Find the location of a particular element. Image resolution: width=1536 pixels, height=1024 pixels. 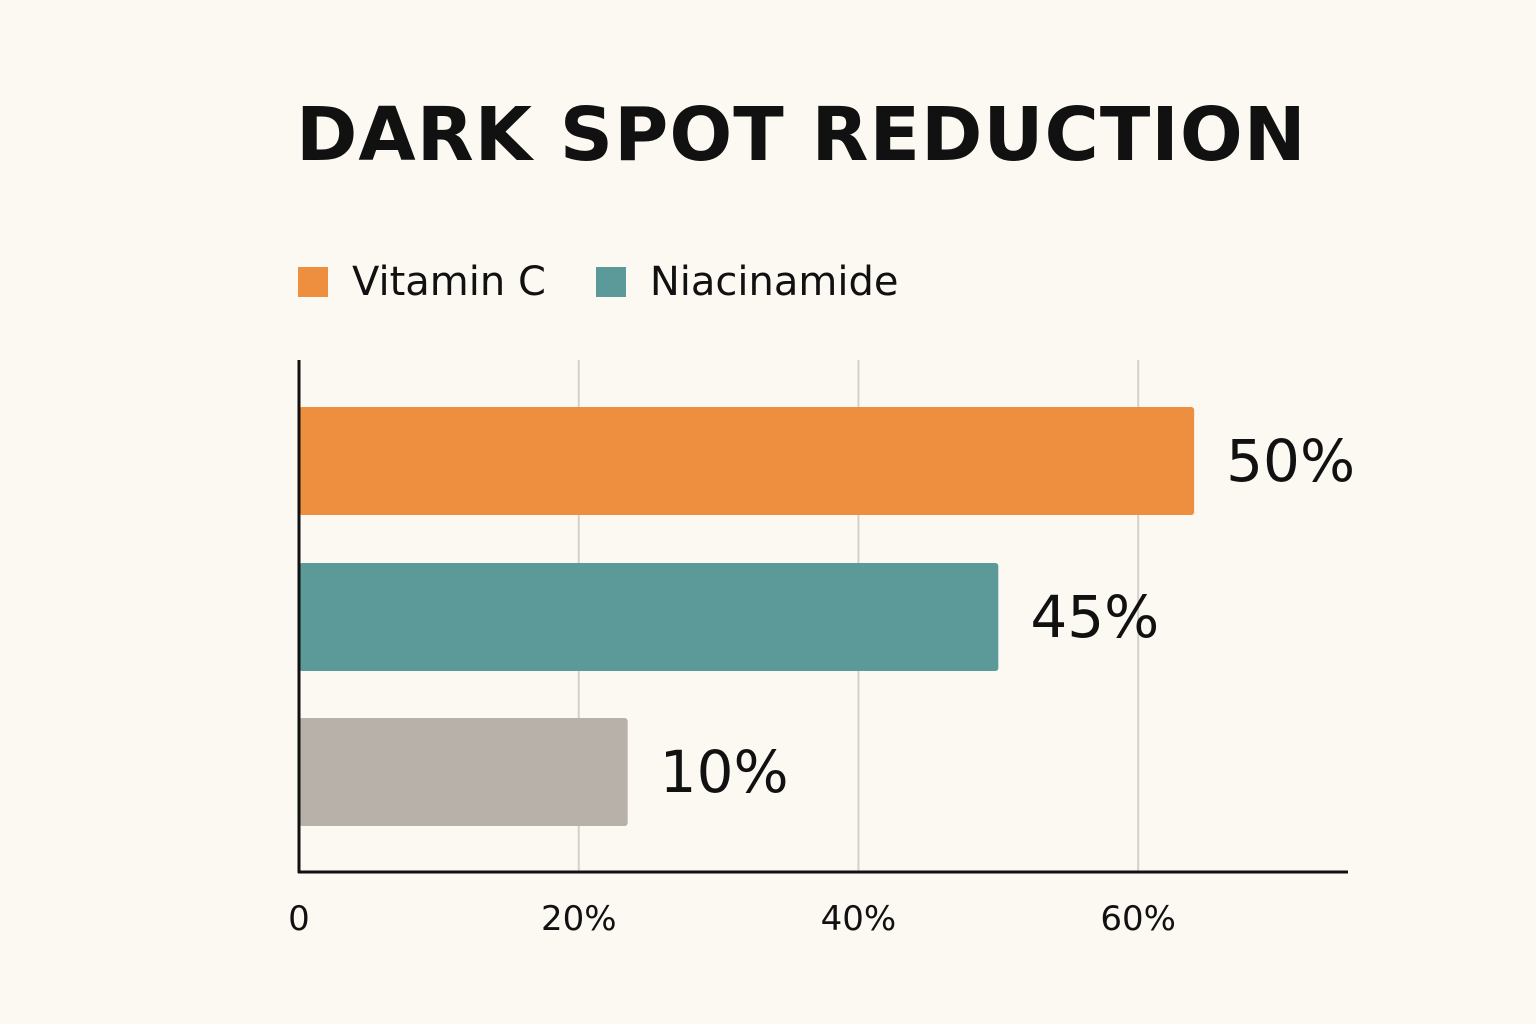

legend-label-vitamin-c: Vitamin C is located at coordinates (449, 282).